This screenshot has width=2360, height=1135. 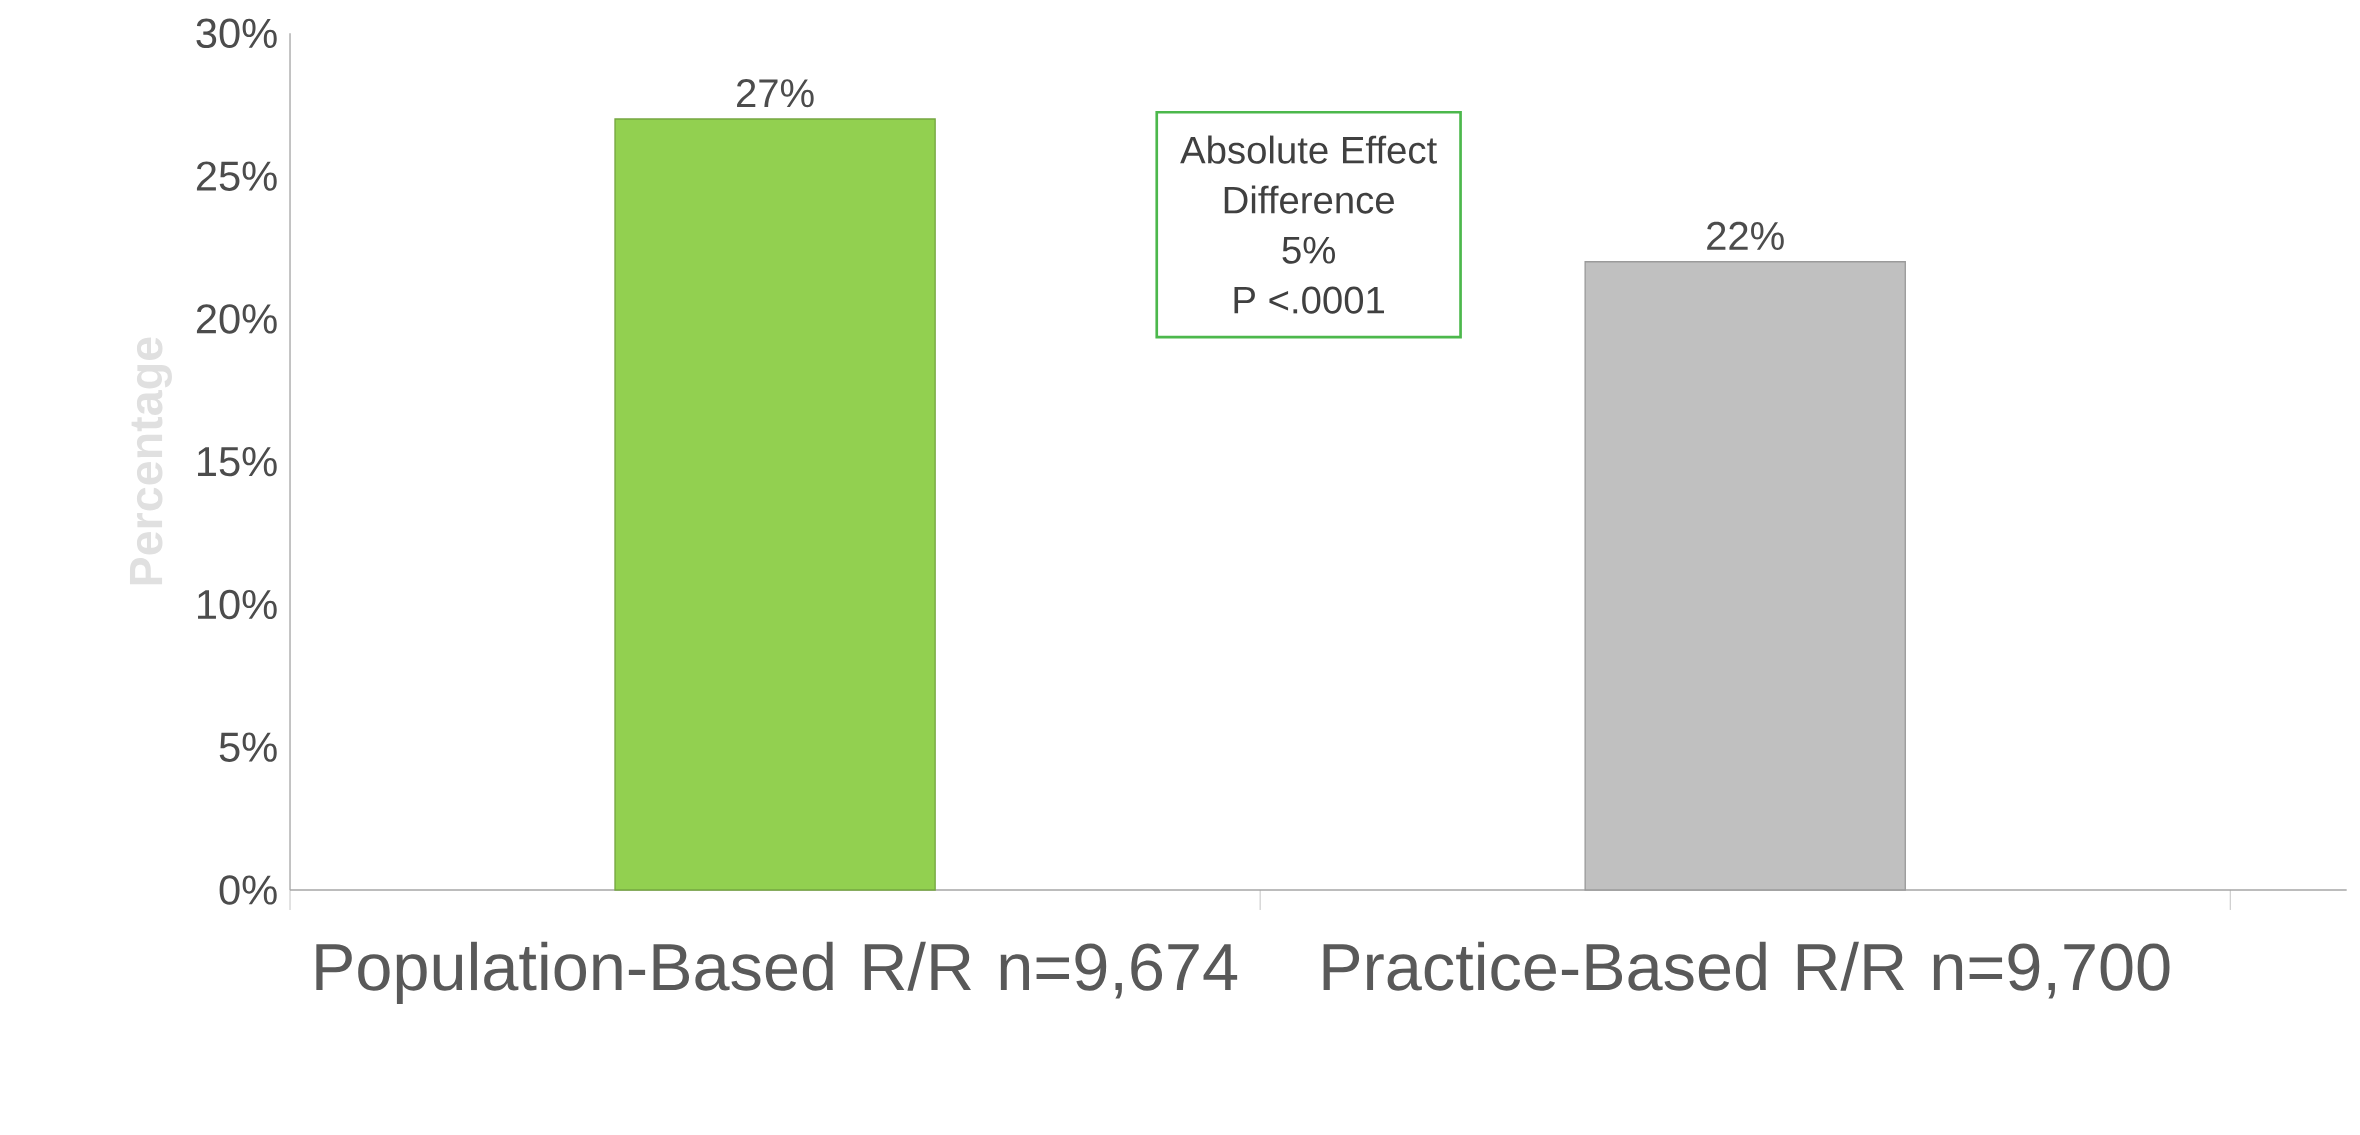 What do you see at coordinates (1746, 970) in the screenshot?
I see `x-tick-label: Practice-Based R/R n=9,700` at bounding box center [1746, 970].